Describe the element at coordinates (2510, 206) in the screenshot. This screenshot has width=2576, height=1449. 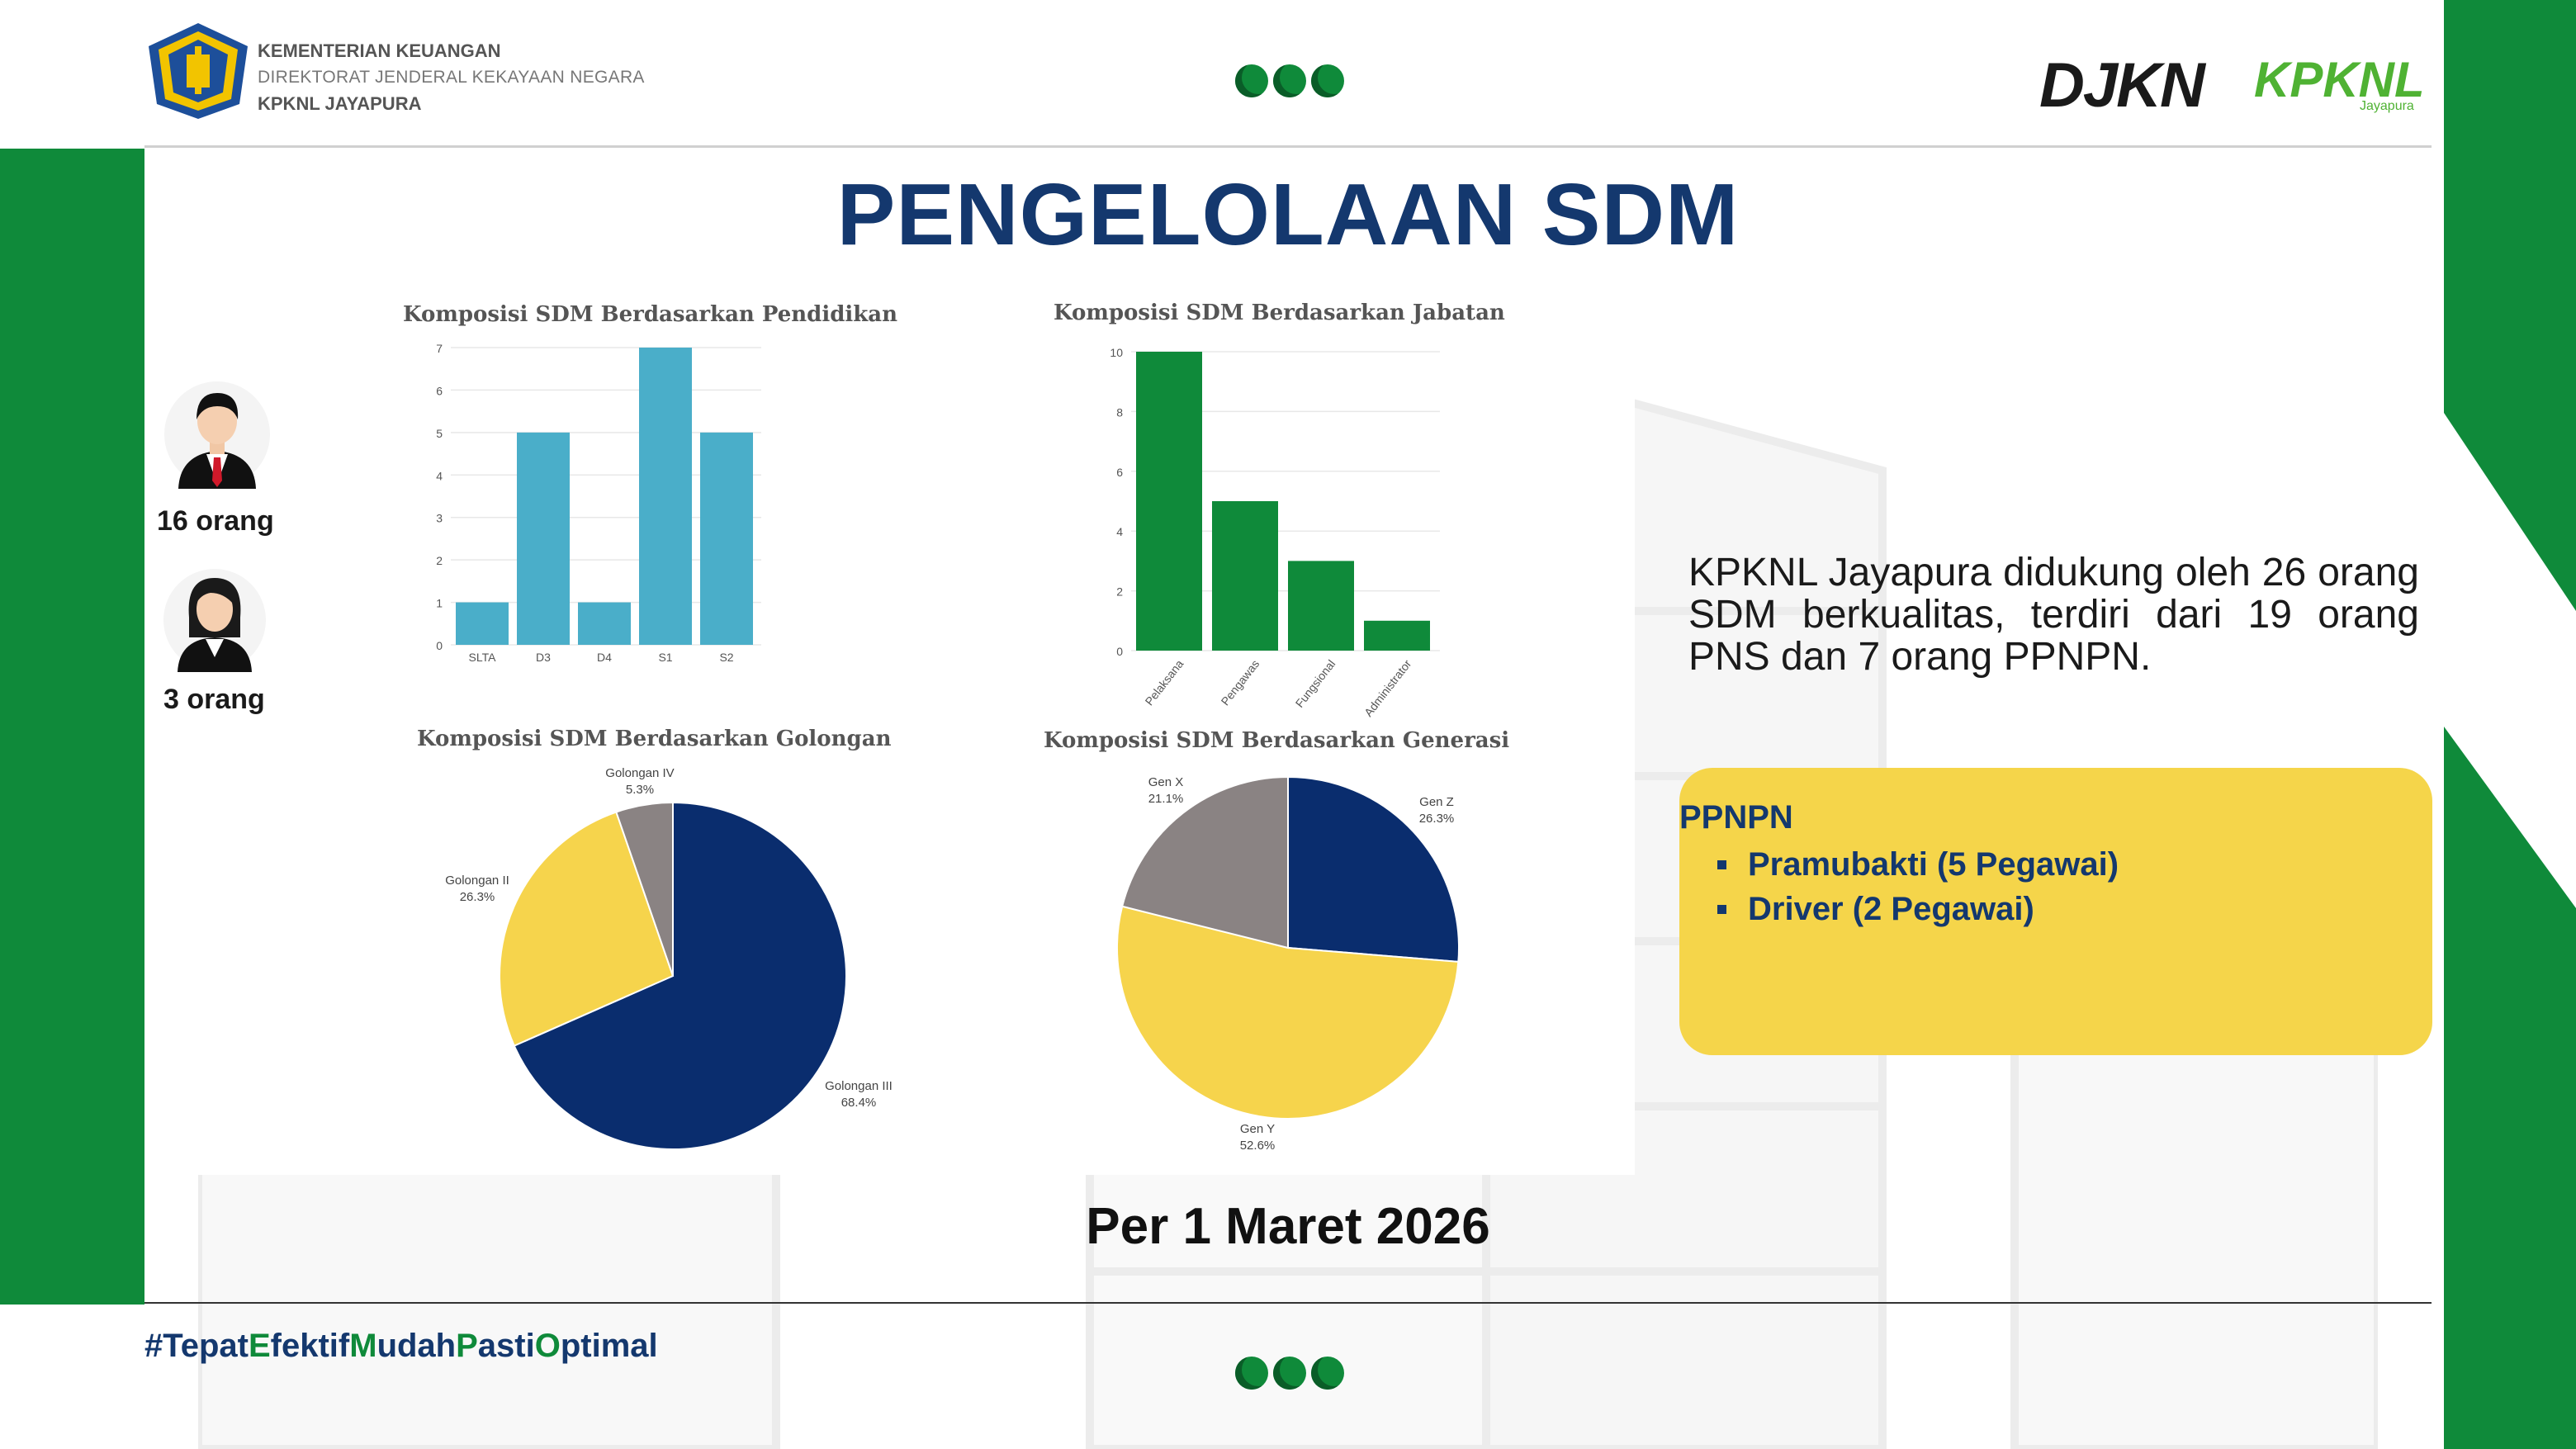
I see `right-green-band-top` at that location.